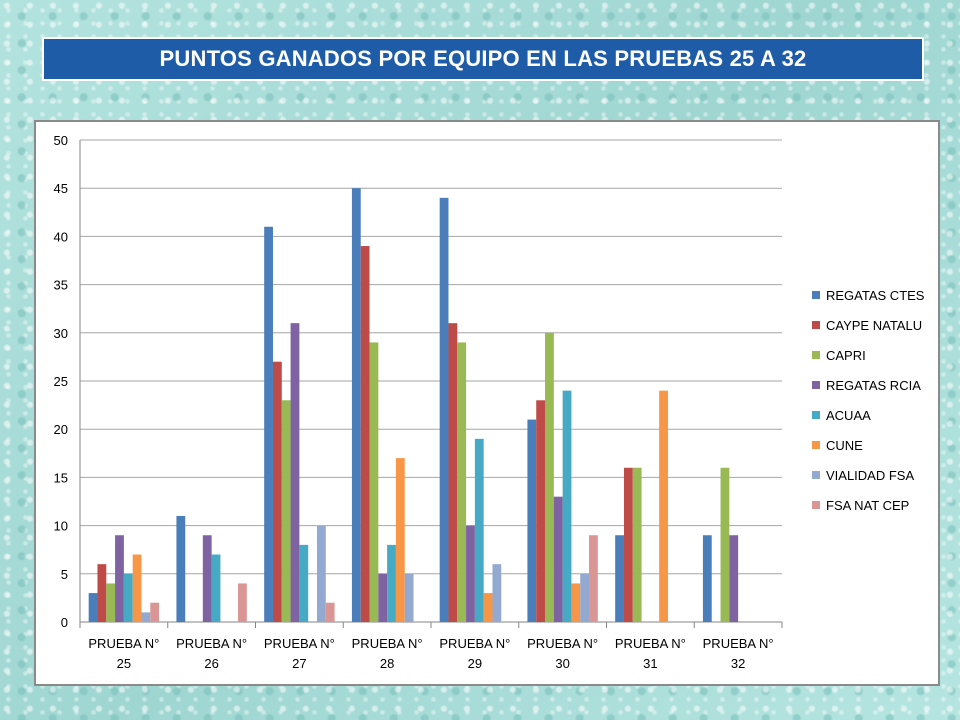 The image size is (960, 720). Describe the element at coordinates (211, 663) in the screenshot. I see `x-tick-label: 26` at that location.